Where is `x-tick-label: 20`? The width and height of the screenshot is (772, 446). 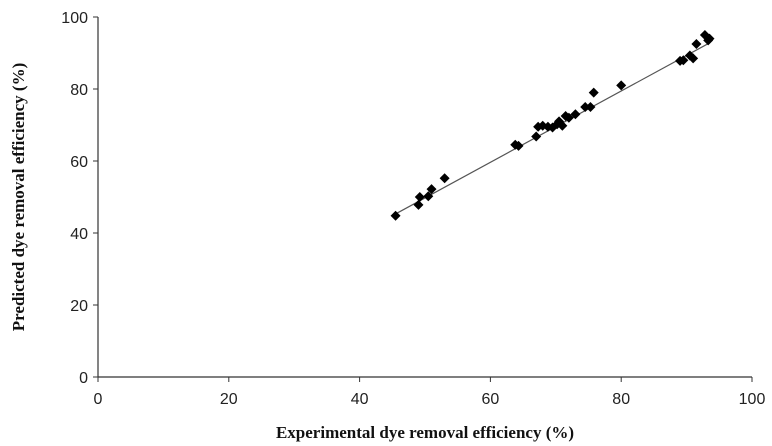 x-tick-label: 20 is located at coordinates (229, 399).